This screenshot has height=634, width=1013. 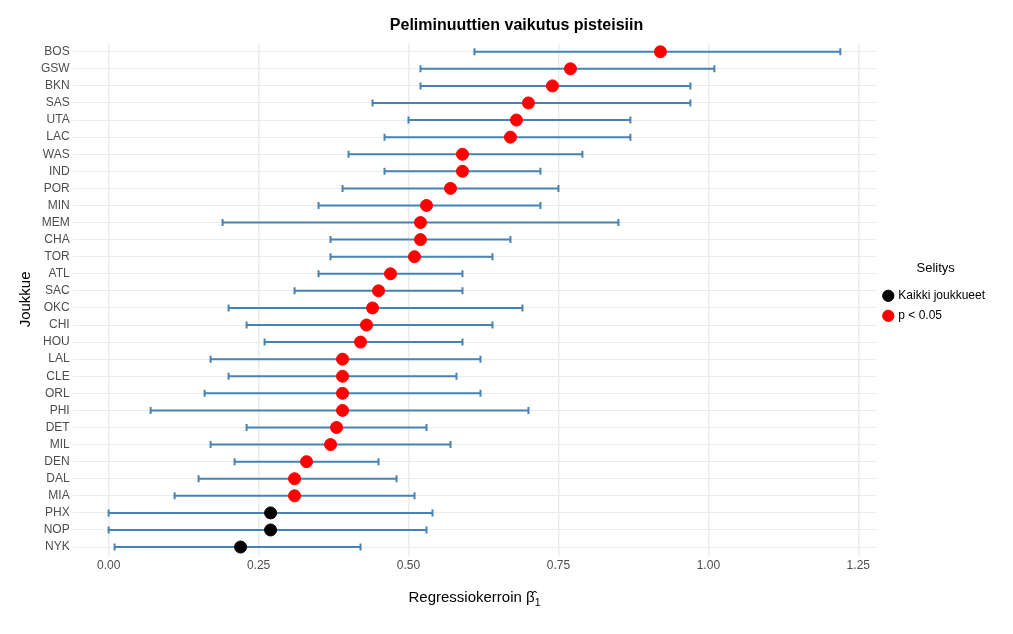 What do you see at coordinates (58, 204) in the screenshot?
I see `y-tick-label: MIN` at bounding box center [58, 204].